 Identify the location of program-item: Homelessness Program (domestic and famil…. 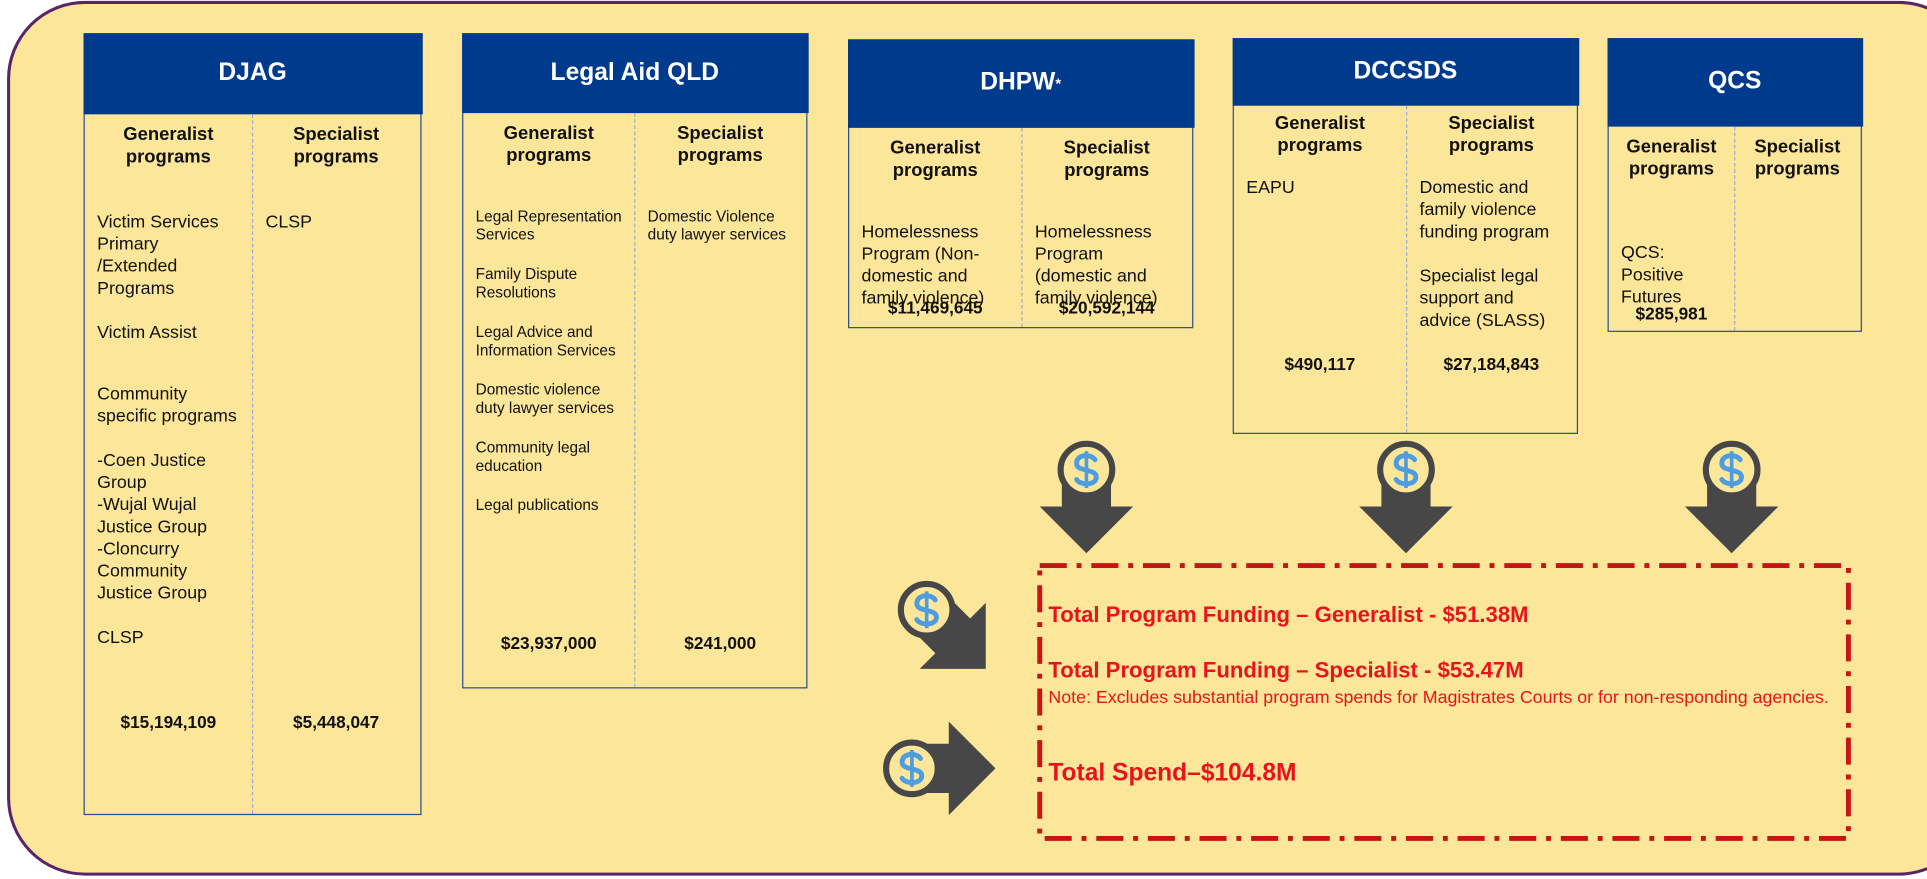
(1096, 264).